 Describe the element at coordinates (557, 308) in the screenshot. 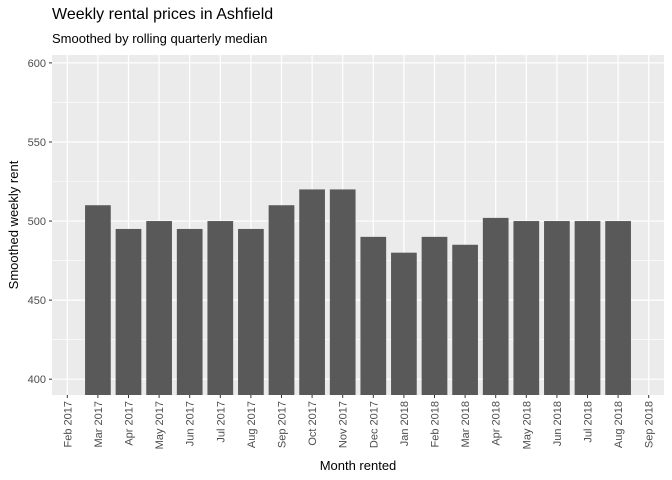

I see `bar-jun-2018` at that location.